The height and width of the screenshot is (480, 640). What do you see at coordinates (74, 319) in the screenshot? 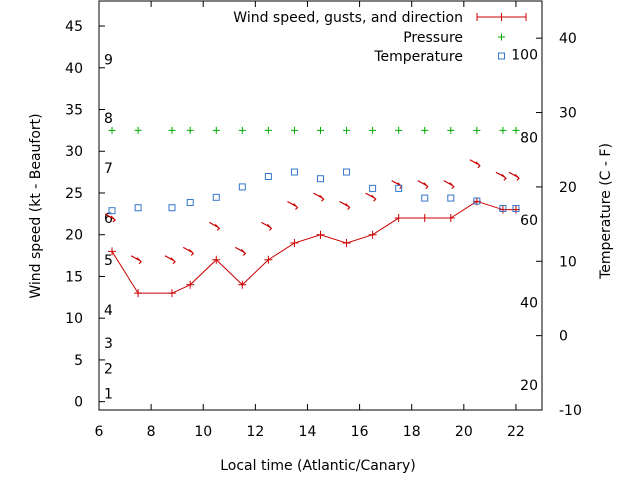
I see `y-tick-label: 10` at bounding box center [74, 319].